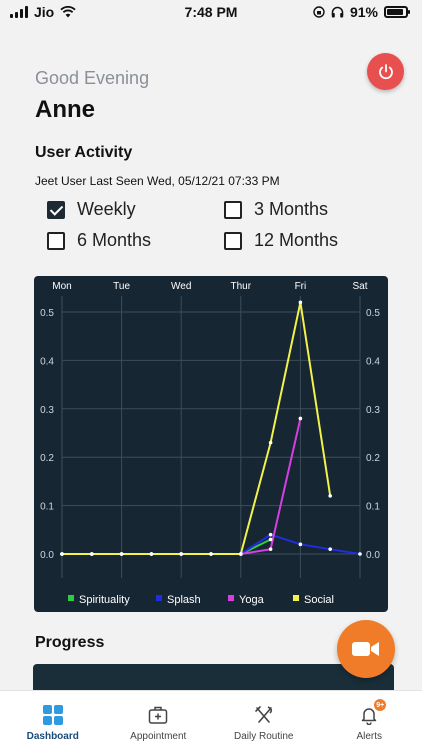 This screenshot has height=750, width=422. What do you see at coordinates (296, 240) in the screenshot?
I see `option-12-months-label: 12 Months` at bounding box center [296, 240].